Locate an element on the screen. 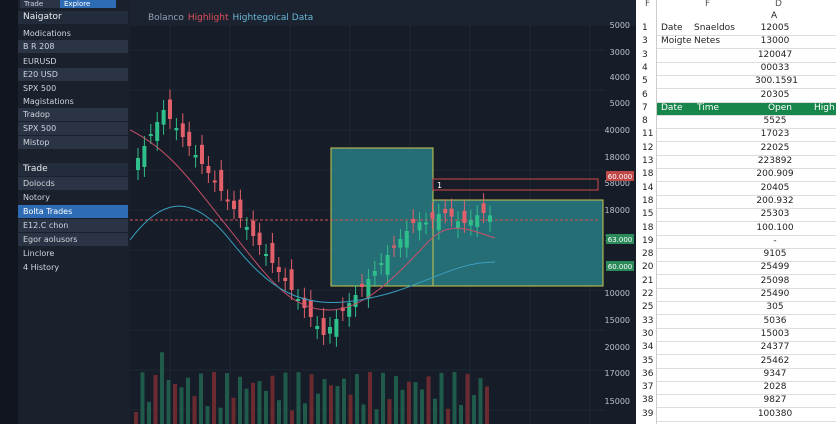 The height and width of the screenshot is (424, 836). nav-item: Magistations is located at coordinates (48, 101).